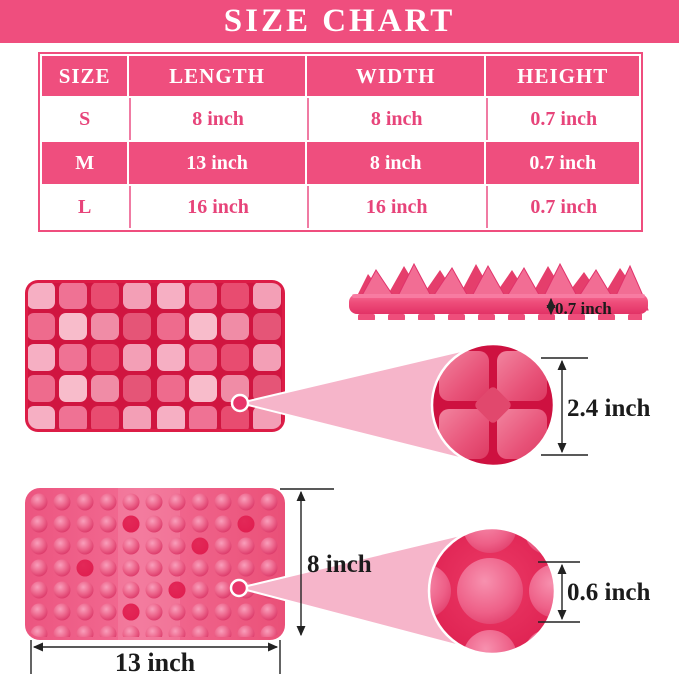  Describe the element at coordinates (395, 76) in the screenshot. I see `column-header-width: WIDTH` at that location.